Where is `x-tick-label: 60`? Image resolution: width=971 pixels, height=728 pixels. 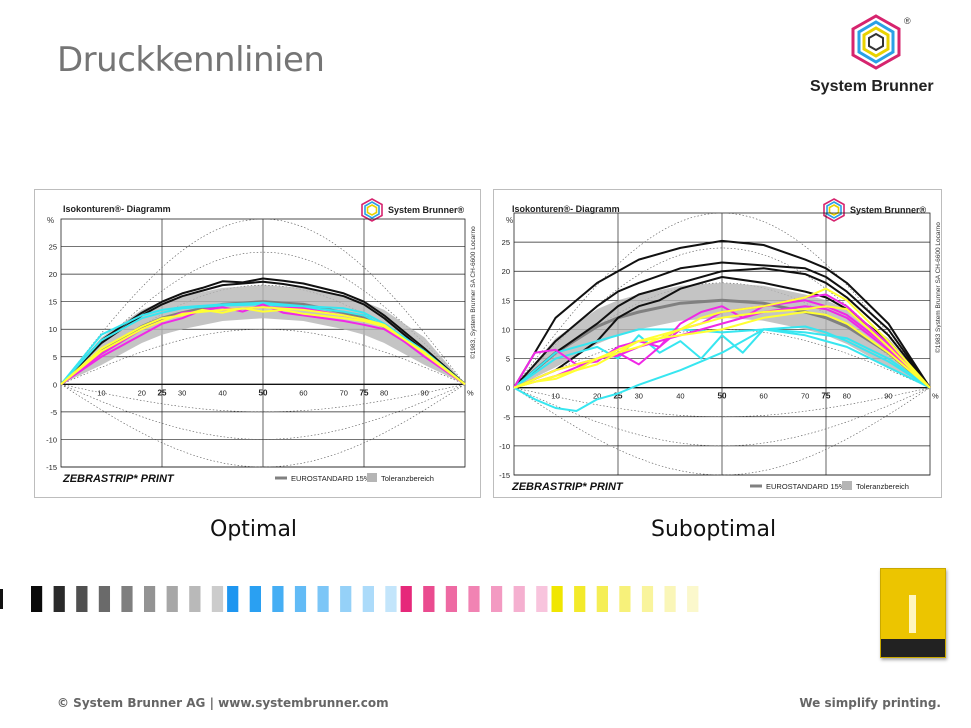
x-tick-label: 60 is located at coordinates (303, 392).